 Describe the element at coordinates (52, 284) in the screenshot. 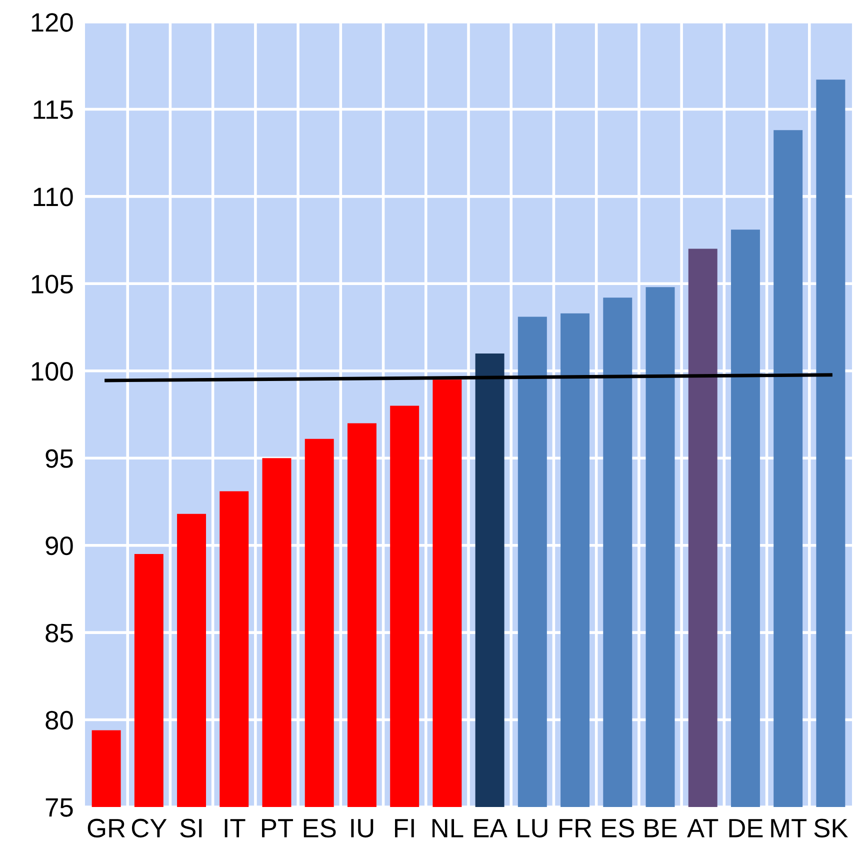

I see `y-tick-label: 105` at that location.